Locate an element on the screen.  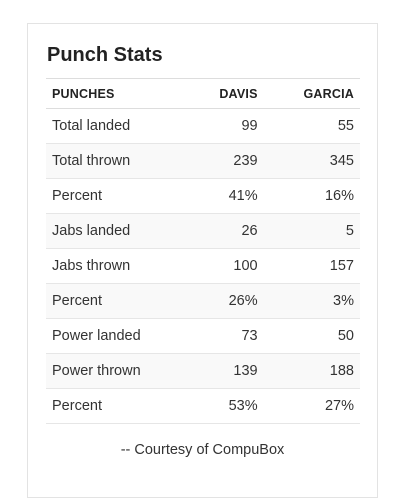
davis-value: 41% is located at coordinates (218, 196).